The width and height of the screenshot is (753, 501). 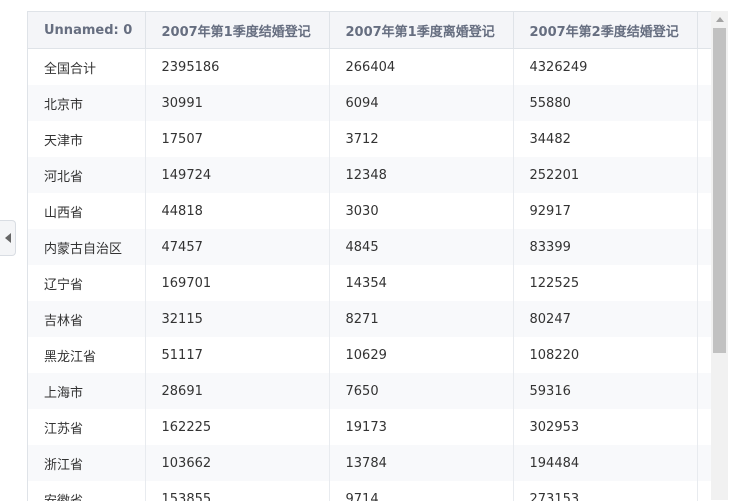 I want to click on table-row: 黑龙江省 51117 10629 108220, so click(x=370, y=355).